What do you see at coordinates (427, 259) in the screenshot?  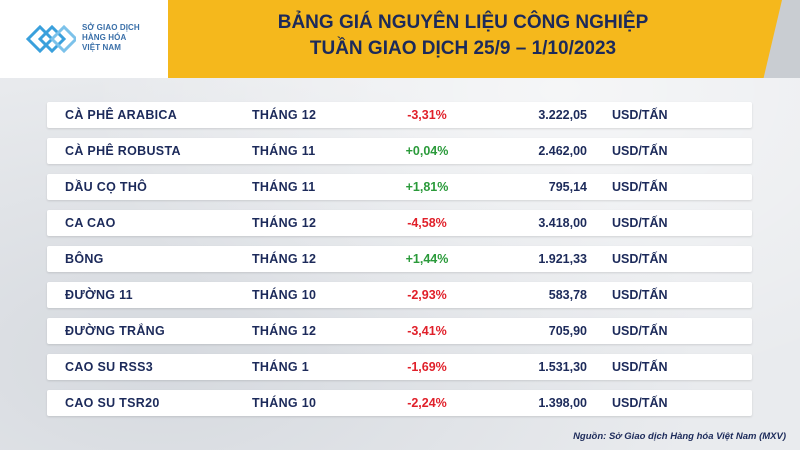 I see `price-change: +1,44%` at bounding box center [427, 259].